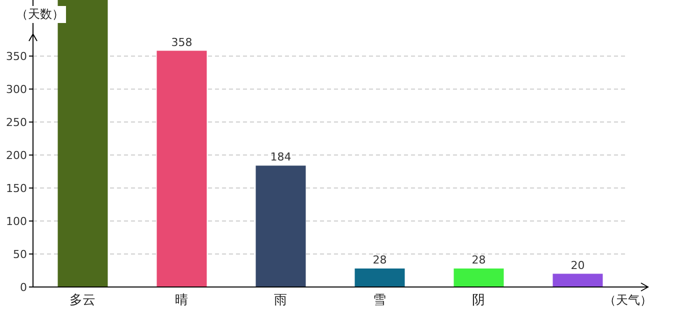 The image size is (680, 320). Describe the element at coordinates (83, 300) in the screenshot. I see `x-tick-label: 多云` at that location.